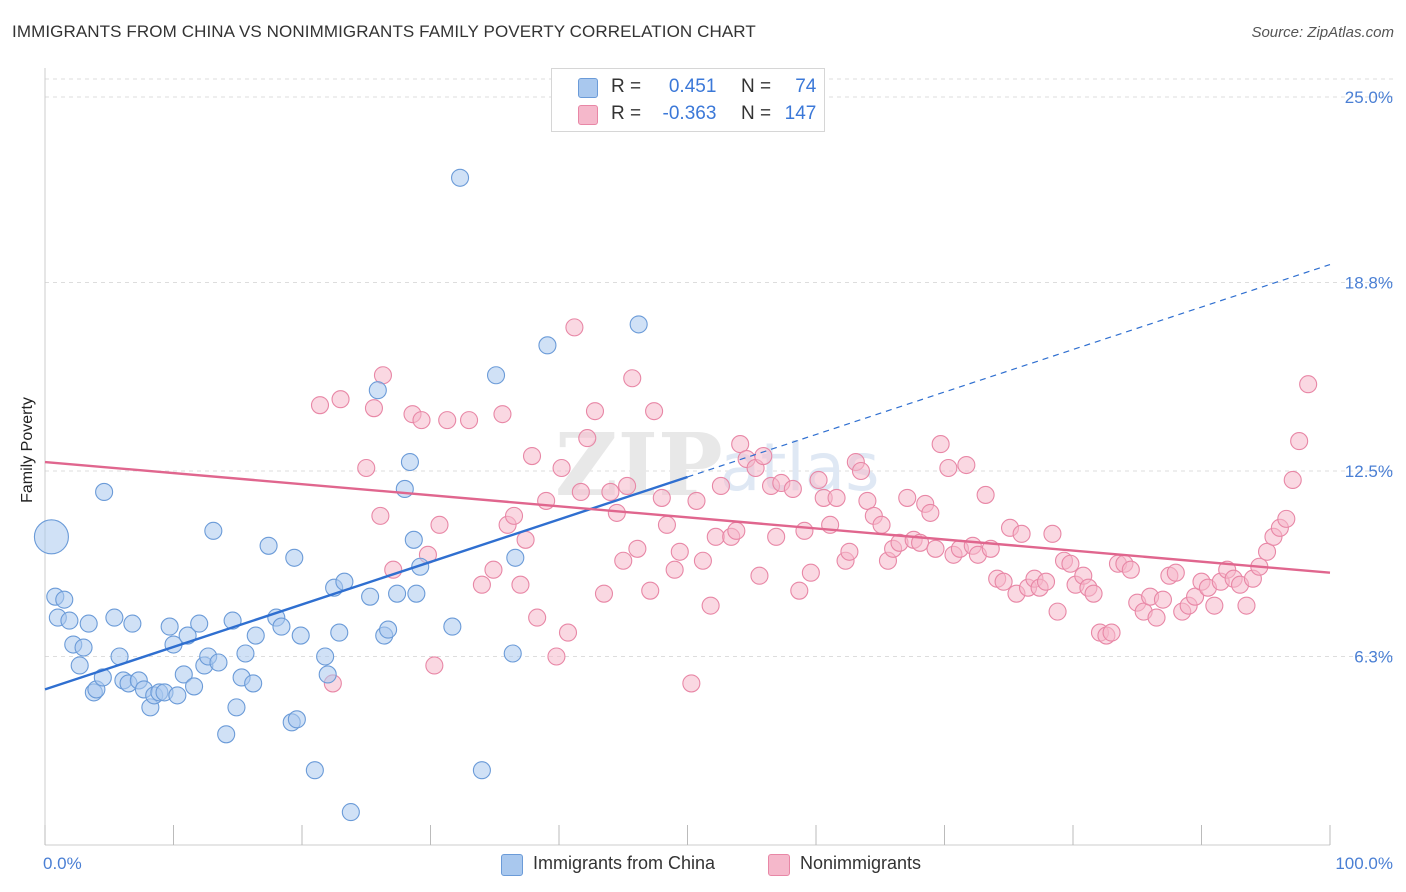 The image size is (1406, 892). I want to click on source-credit: Source: ZipAtlas.com, so click(1322, 32).